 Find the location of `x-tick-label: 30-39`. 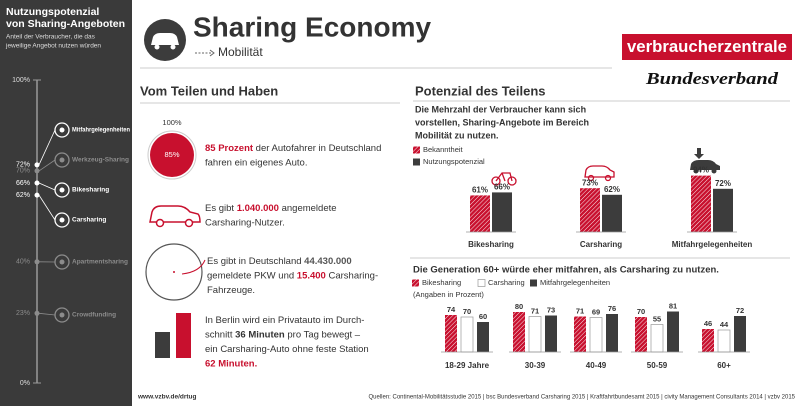

x-tick-label: 30-39 is located at coordinates (535, 365).